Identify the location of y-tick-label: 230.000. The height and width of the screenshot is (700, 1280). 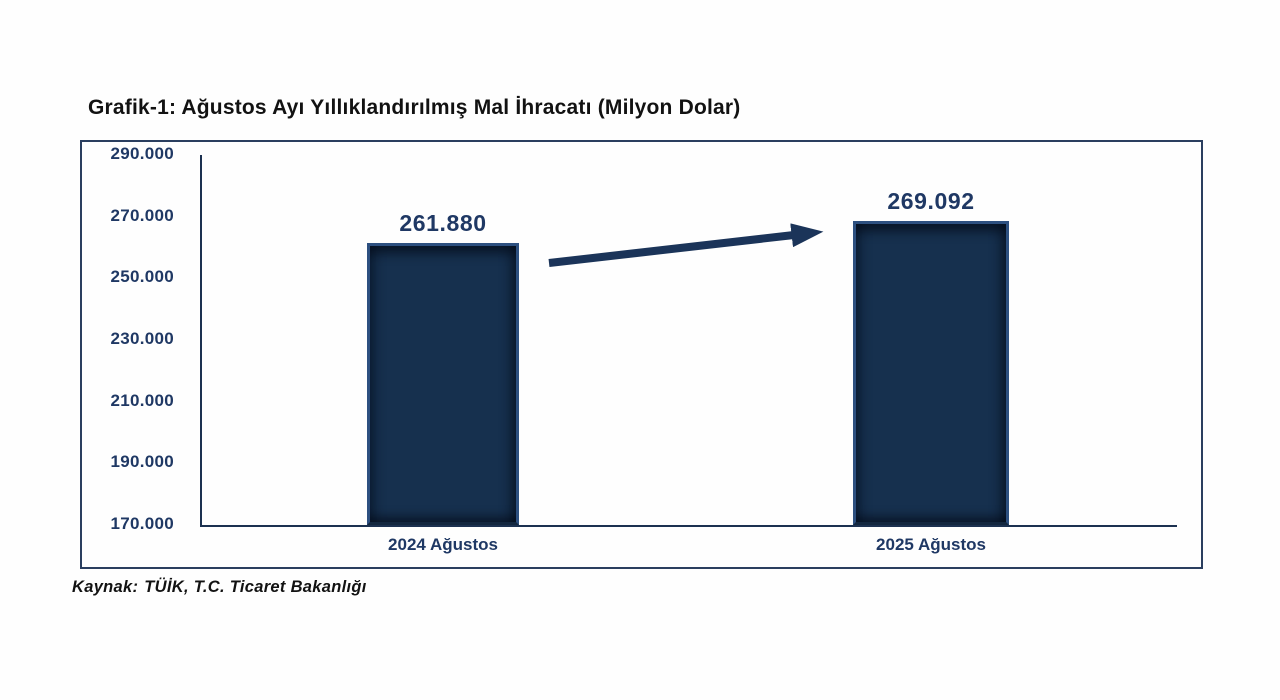
(142, 338).